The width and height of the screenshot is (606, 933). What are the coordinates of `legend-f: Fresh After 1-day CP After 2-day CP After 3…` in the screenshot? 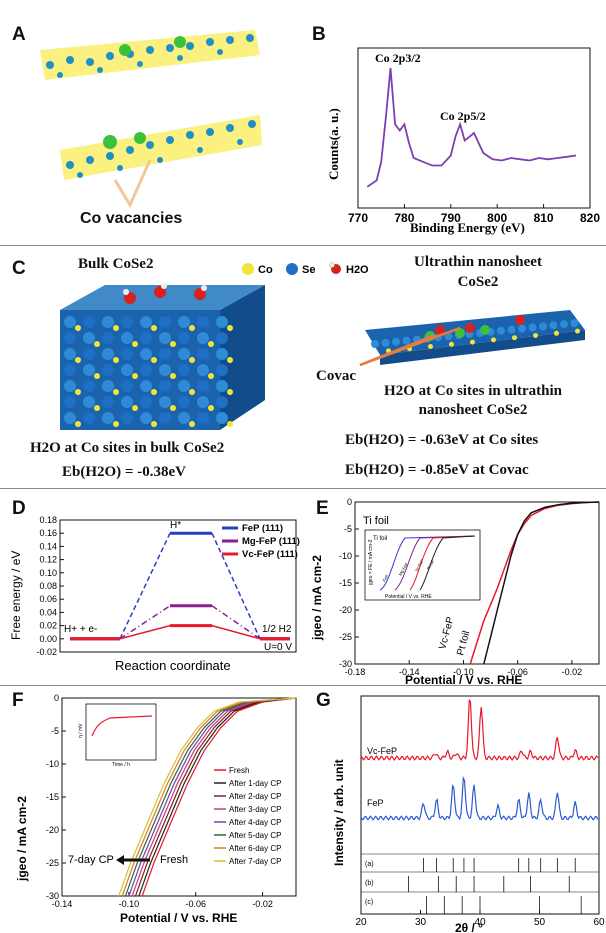 It's located at (247, 816).